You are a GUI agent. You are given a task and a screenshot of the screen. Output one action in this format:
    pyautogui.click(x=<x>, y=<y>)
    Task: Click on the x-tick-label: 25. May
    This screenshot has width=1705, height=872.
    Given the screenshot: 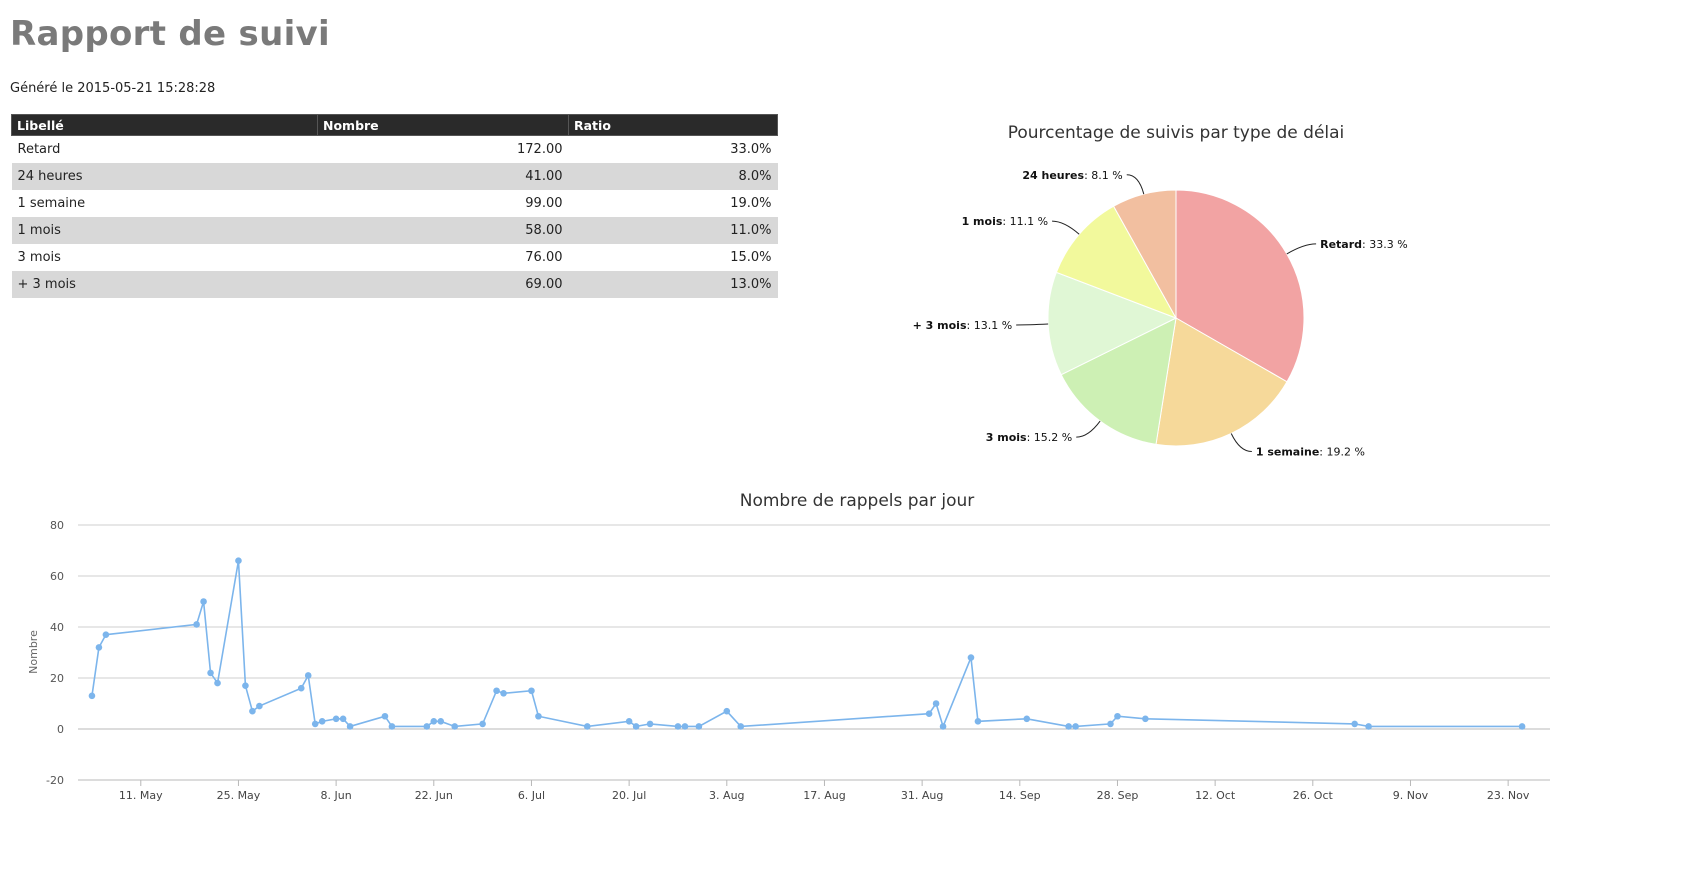 What is the action you would take?
    pyautogui.click(x=239, y=795)
    